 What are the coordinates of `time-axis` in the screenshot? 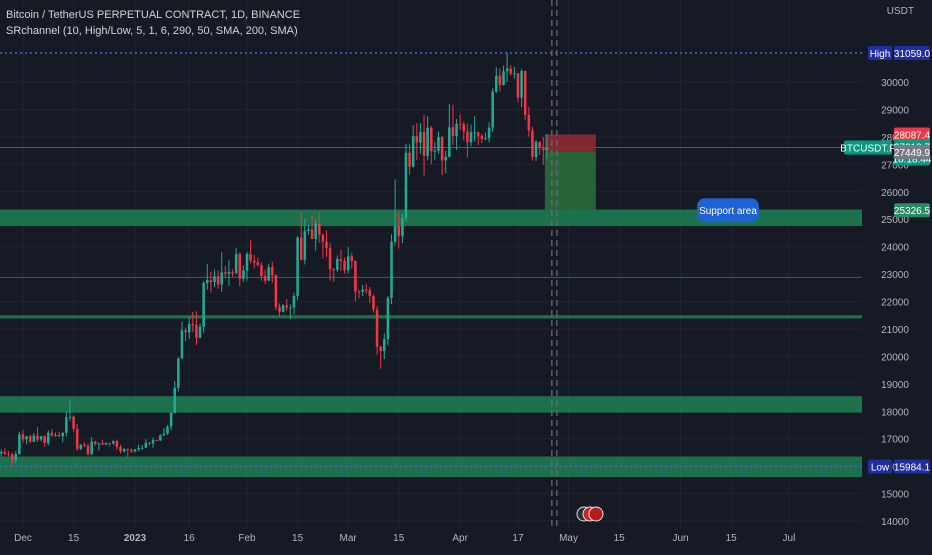 It's located at (431, 539).